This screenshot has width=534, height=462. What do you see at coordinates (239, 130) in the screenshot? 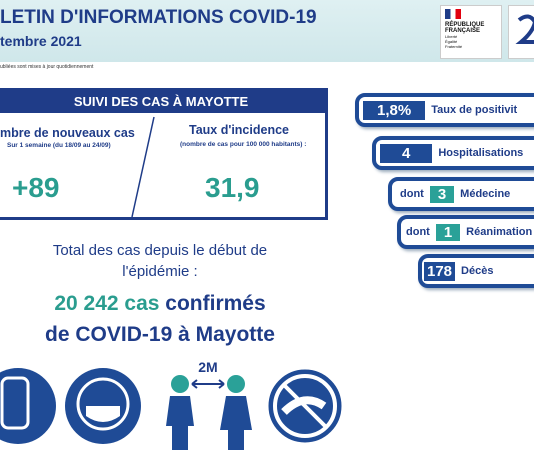
I see `label: Taux d'incidence` at bounding box center [239, 130].